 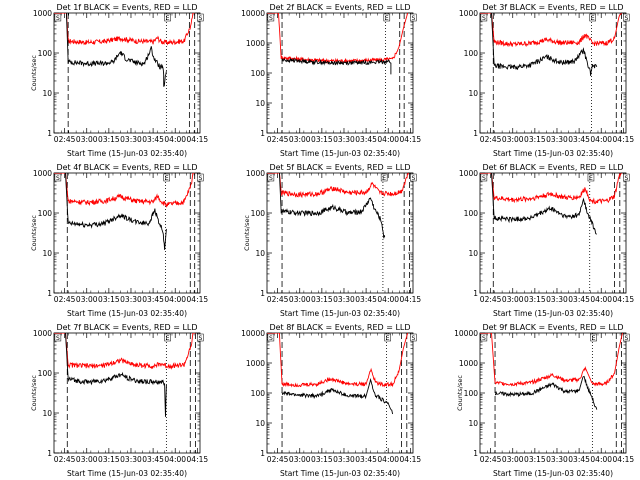 I want to click on chart-title: Det 8f BLACK = Events, RED = LLD, so click(x=339, y=327).